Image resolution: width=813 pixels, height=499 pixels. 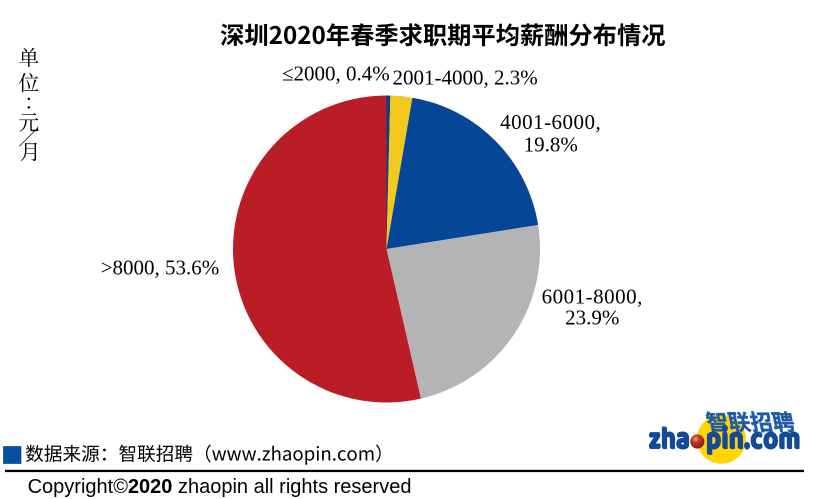 What do you see at coordinates (592, 318) in the screenshot?
I see `svg-text: 23.9%` at bounding box center [592, 318].